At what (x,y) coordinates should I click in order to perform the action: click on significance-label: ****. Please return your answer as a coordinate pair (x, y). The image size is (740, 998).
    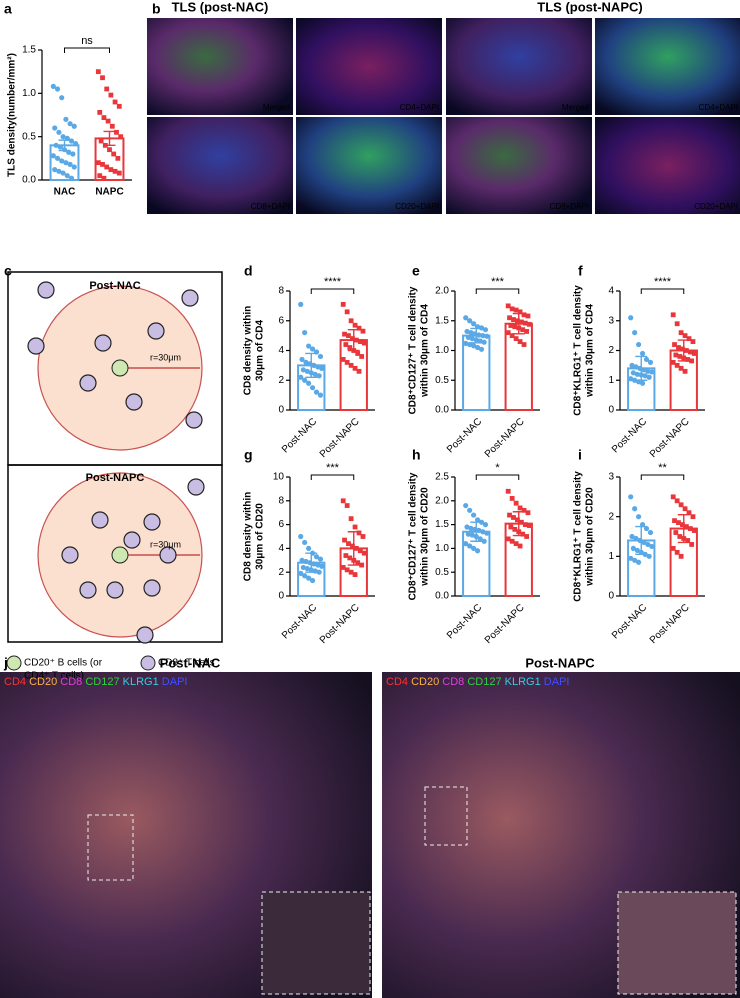
    Looking at the image, I should click on (663, 282).